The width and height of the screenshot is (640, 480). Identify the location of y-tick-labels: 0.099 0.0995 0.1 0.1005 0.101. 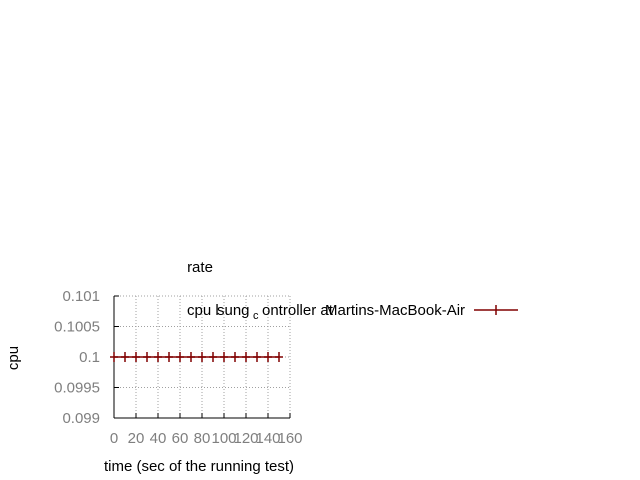
(77, 357).